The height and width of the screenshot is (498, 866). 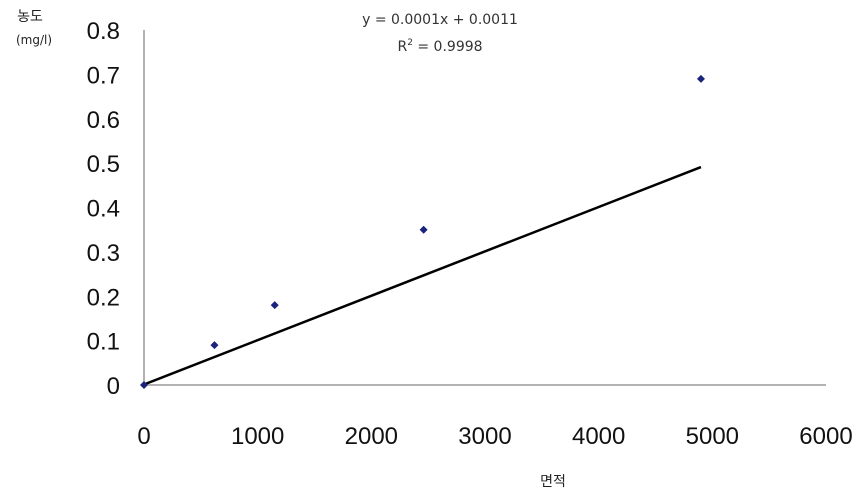 I want to click on x-tick-label: 3000, so click(x=484, y=436).